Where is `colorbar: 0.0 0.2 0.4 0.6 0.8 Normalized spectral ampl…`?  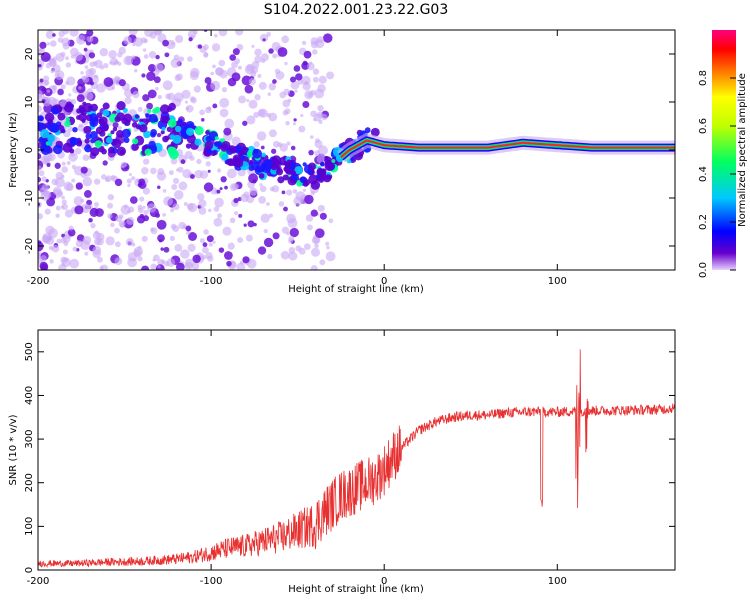
colorbar: 0.0 0.2 0.4 0.6 0.8 Normalized spectral ampl… is located at coordinates (723, 154).